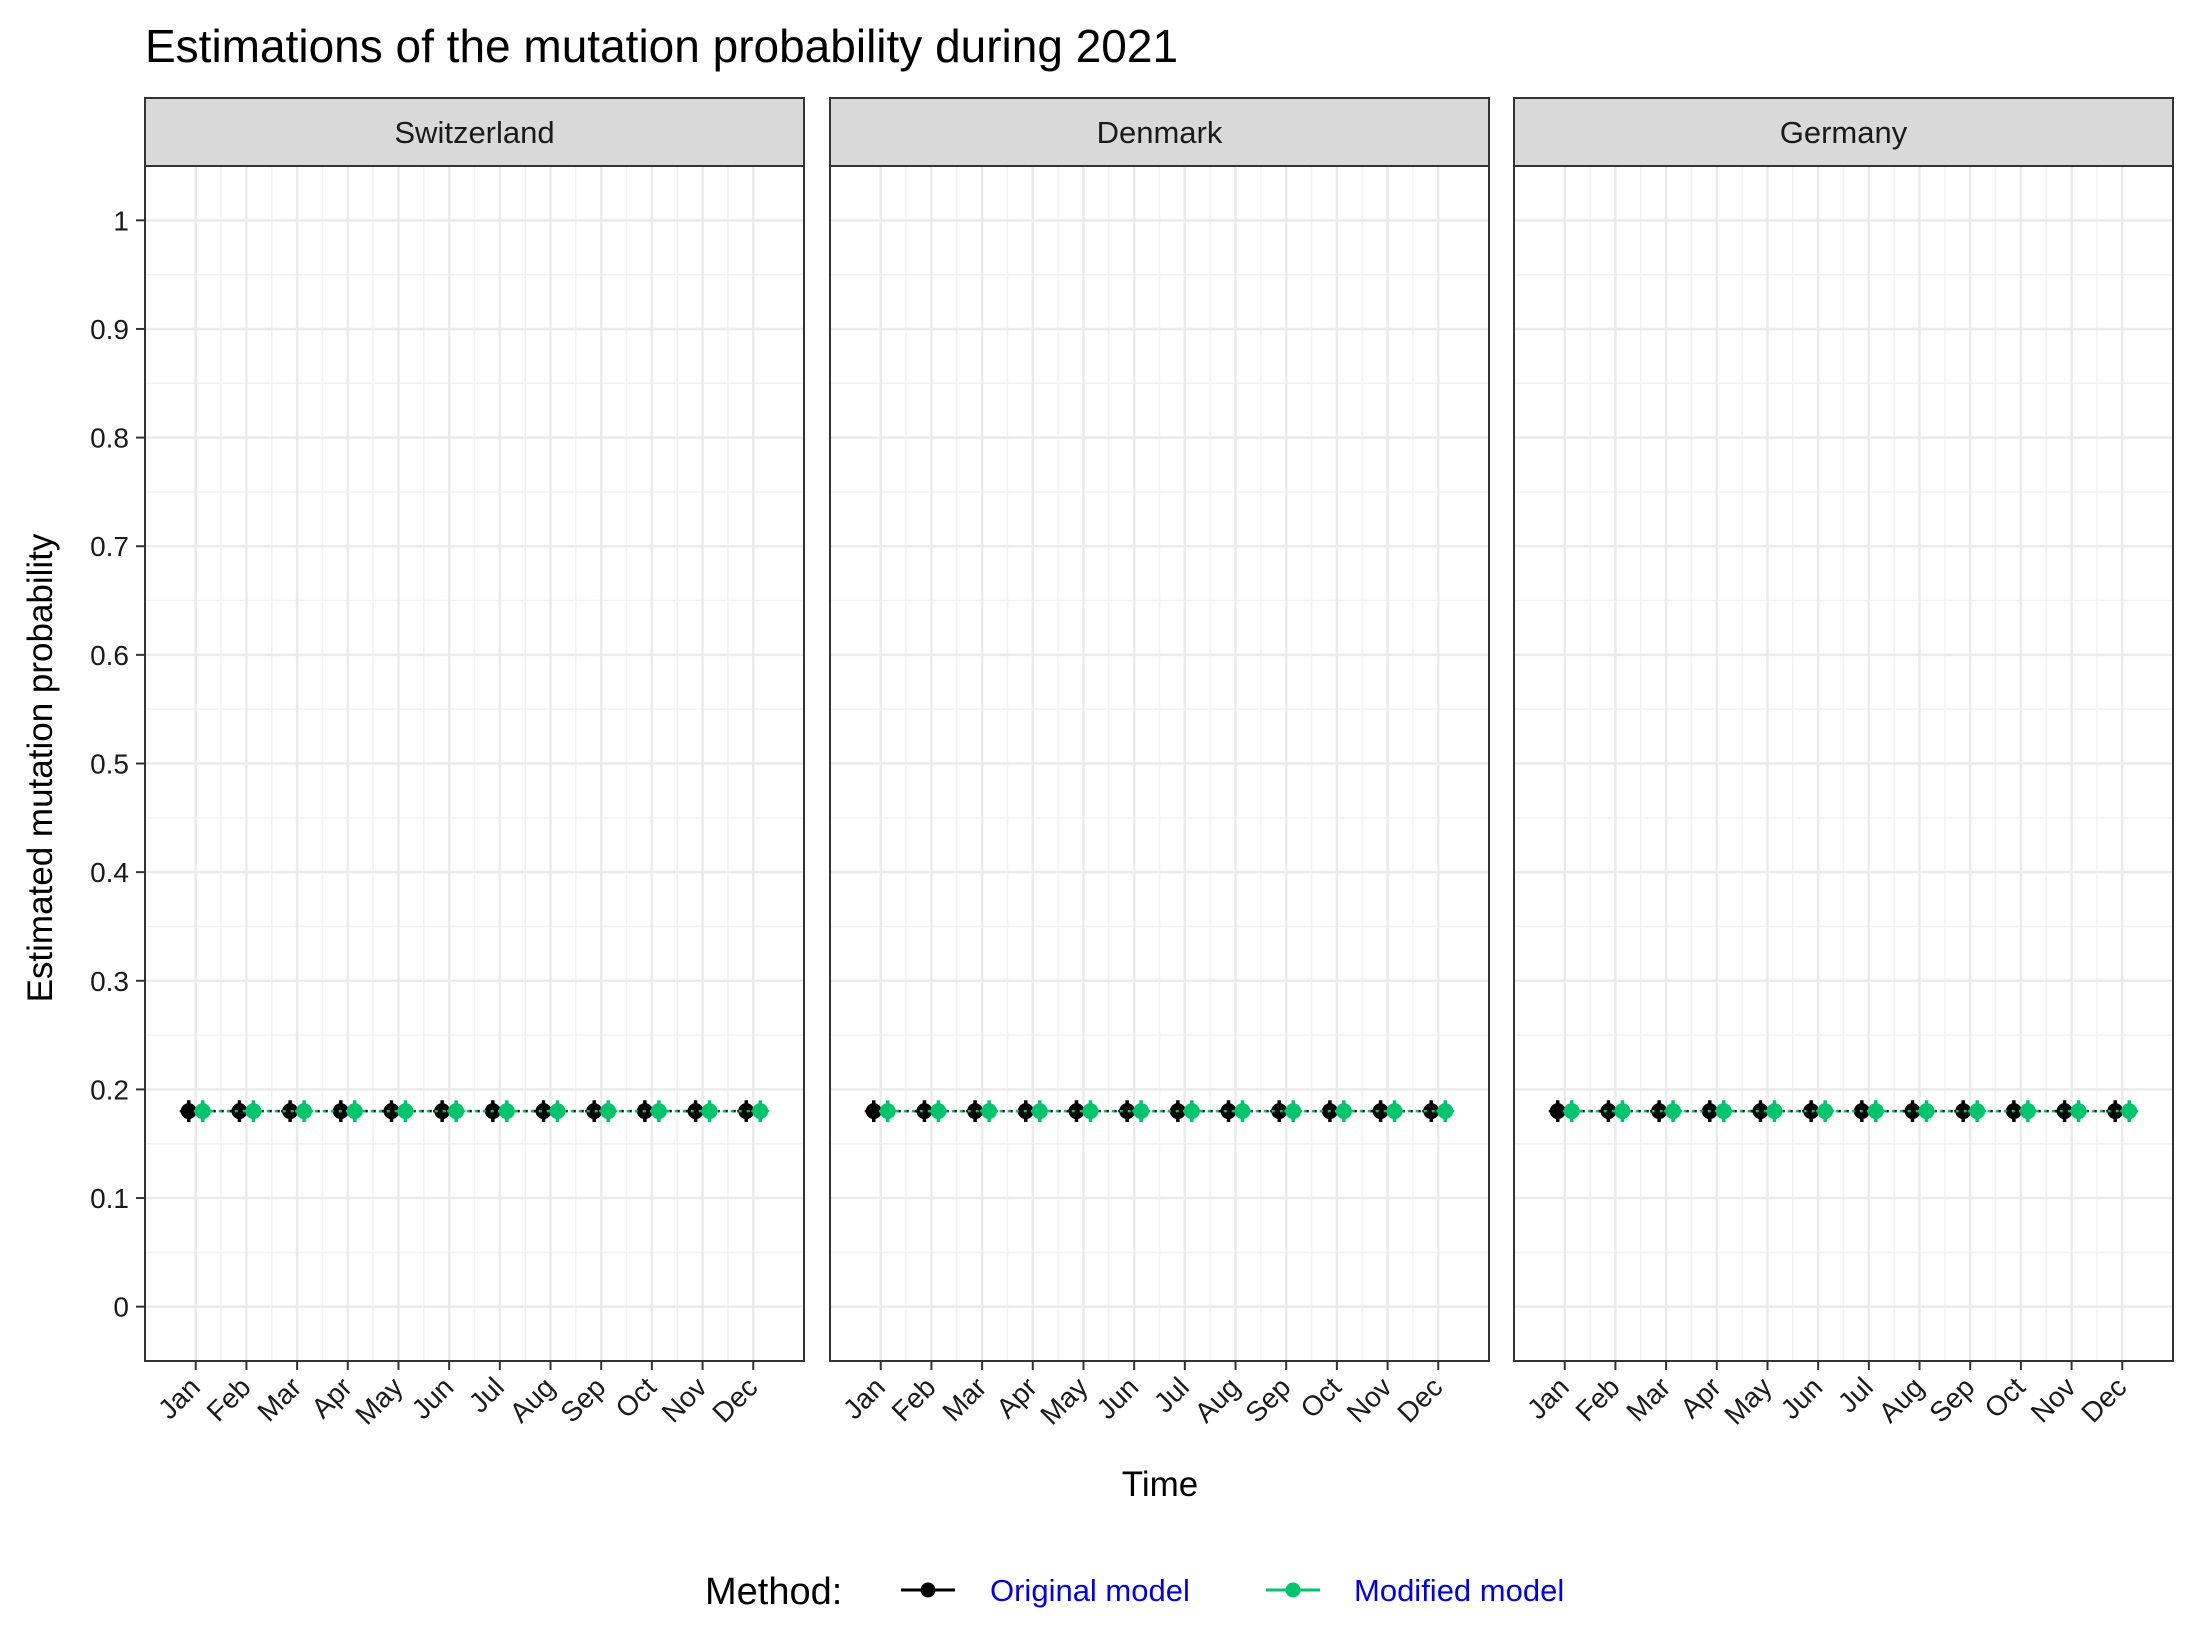  Describe the element at coordinates (40, 767) in the screenshot. I see `y-axis-title: Estimated mutation probability` at that location.